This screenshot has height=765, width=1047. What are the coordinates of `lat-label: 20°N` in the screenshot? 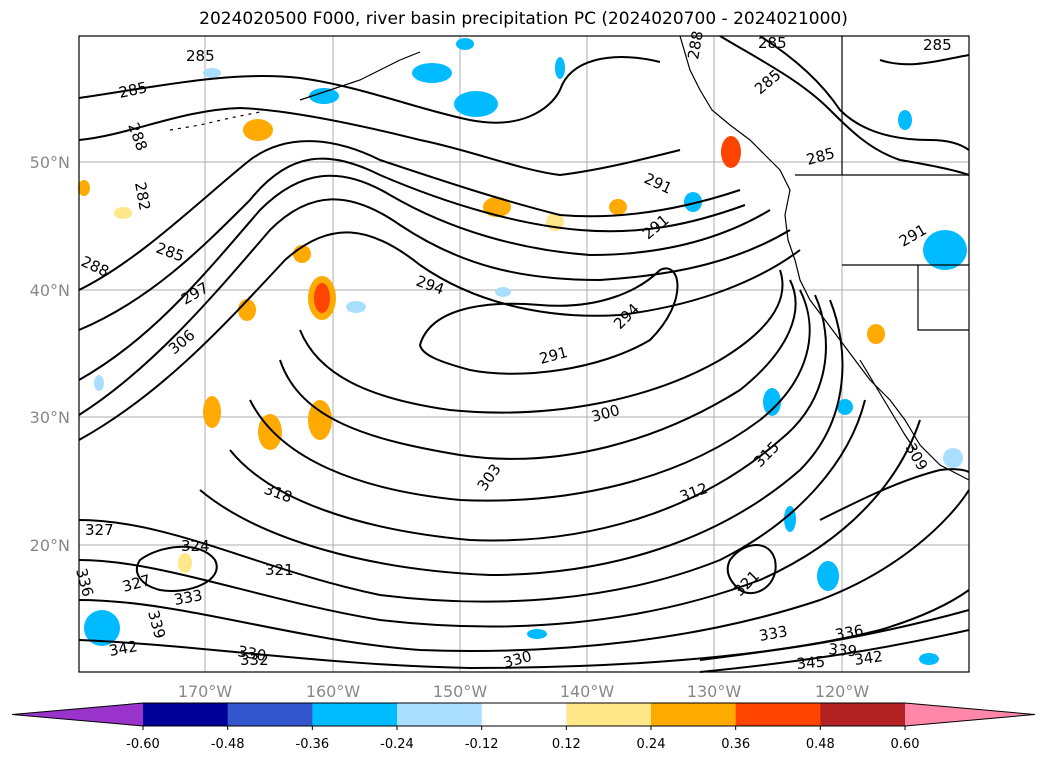 It's located at (50, 545).